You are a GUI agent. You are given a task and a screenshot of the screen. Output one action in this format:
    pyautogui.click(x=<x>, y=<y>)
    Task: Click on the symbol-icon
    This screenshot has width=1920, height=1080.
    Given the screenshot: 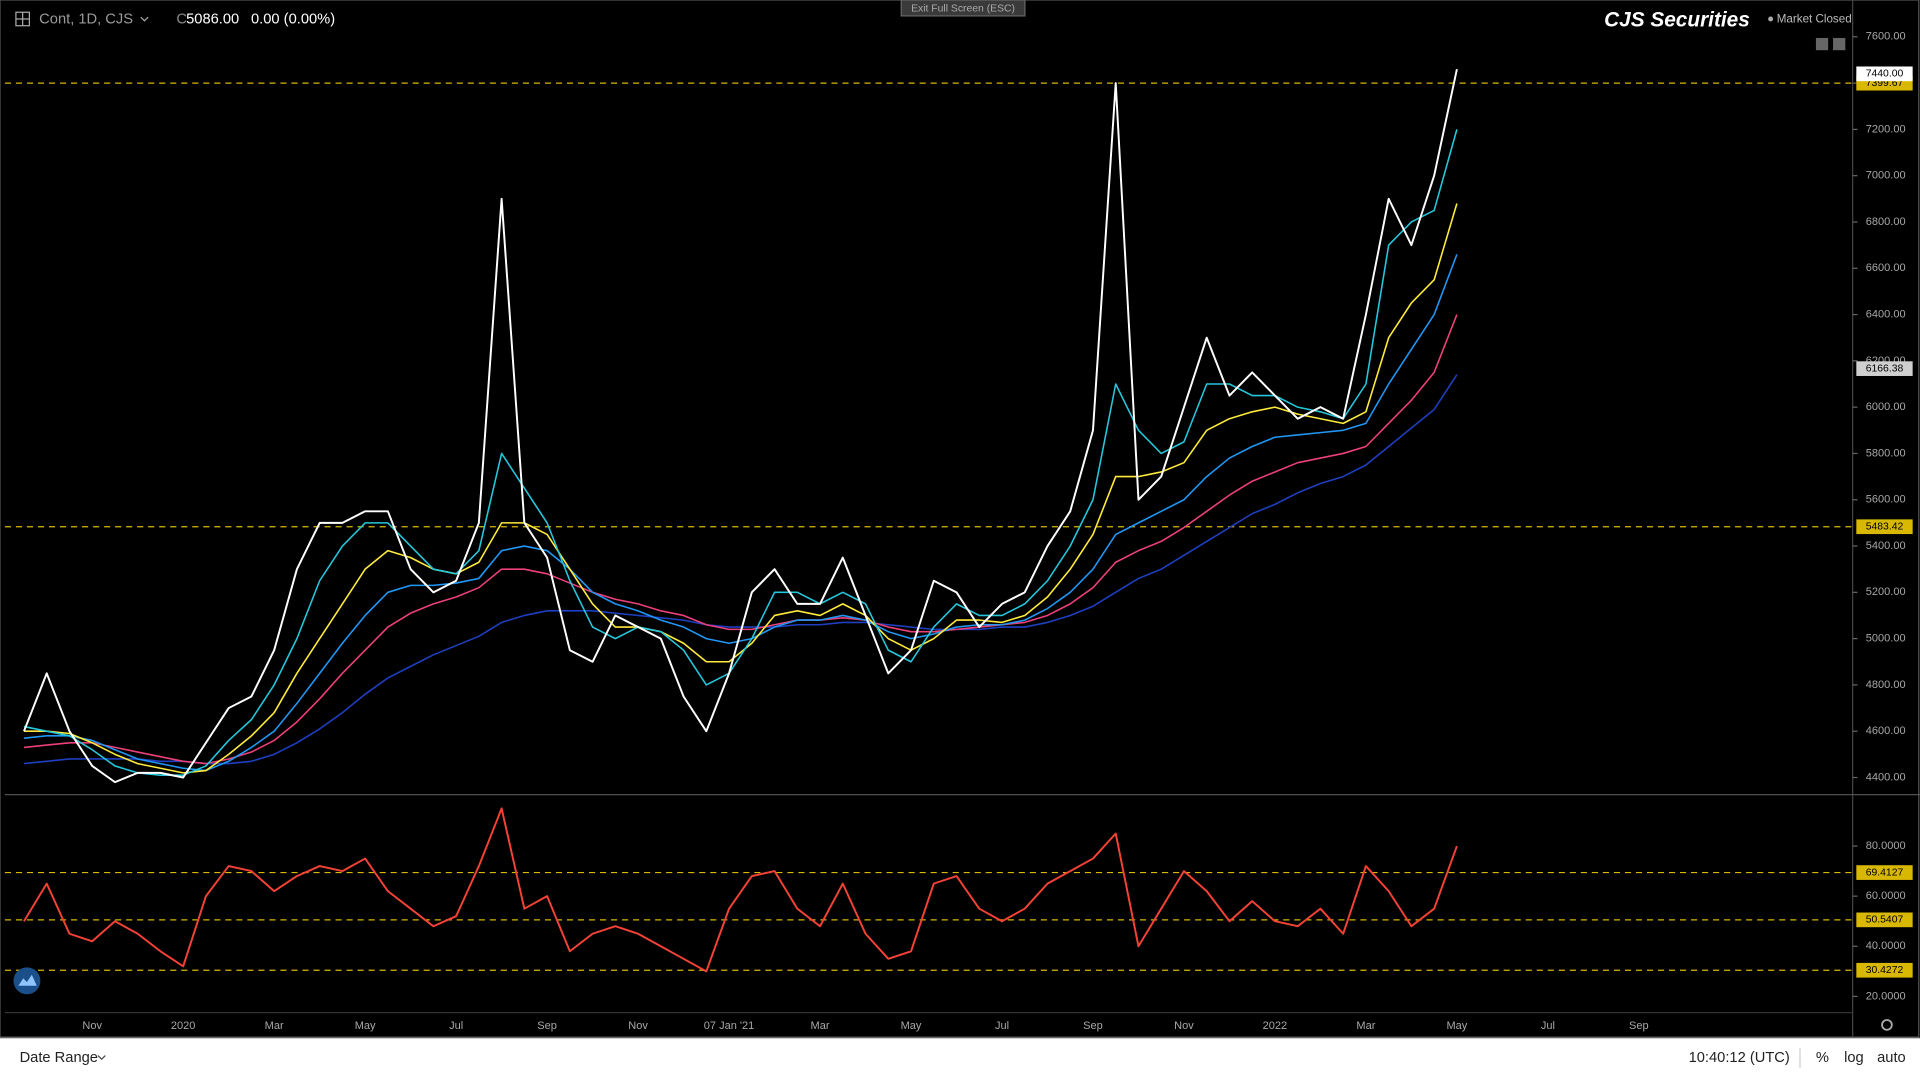 What is the action you would take?
    pyautogui.click(x=22, y=19)
    